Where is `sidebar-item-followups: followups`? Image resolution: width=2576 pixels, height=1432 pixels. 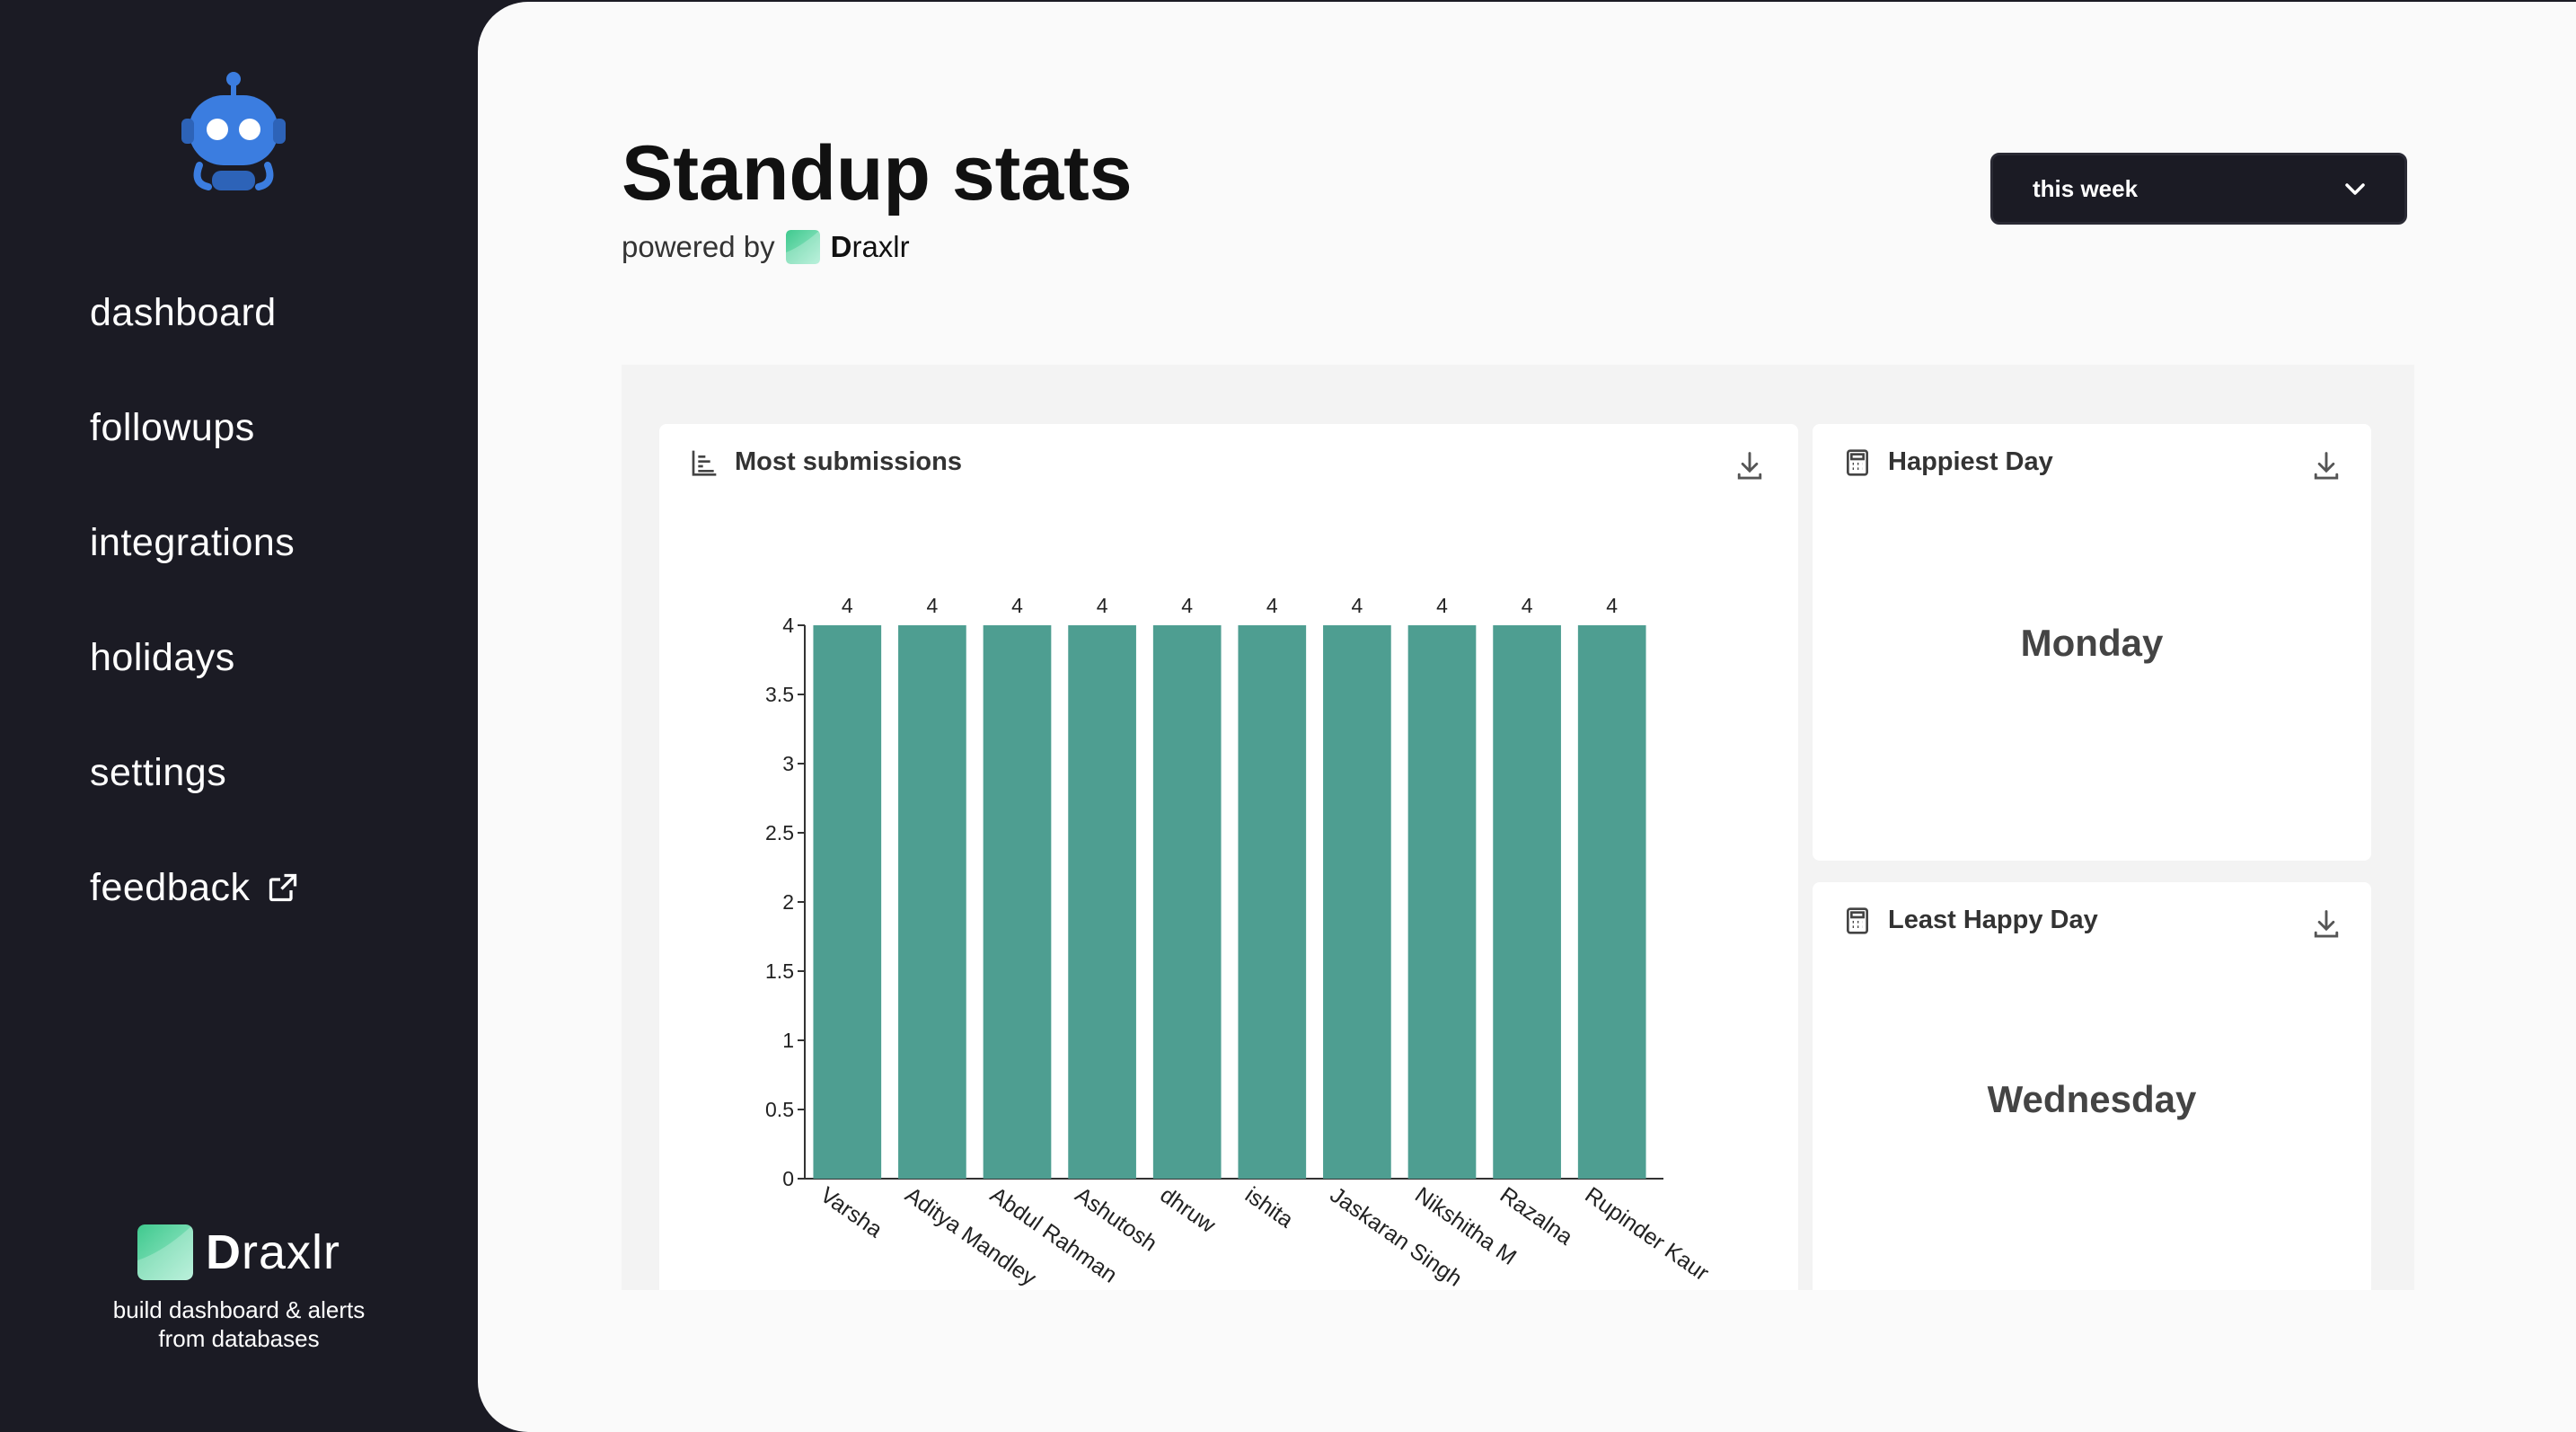
sidebar-item-followups: followups is located at coordinates (194, 428).